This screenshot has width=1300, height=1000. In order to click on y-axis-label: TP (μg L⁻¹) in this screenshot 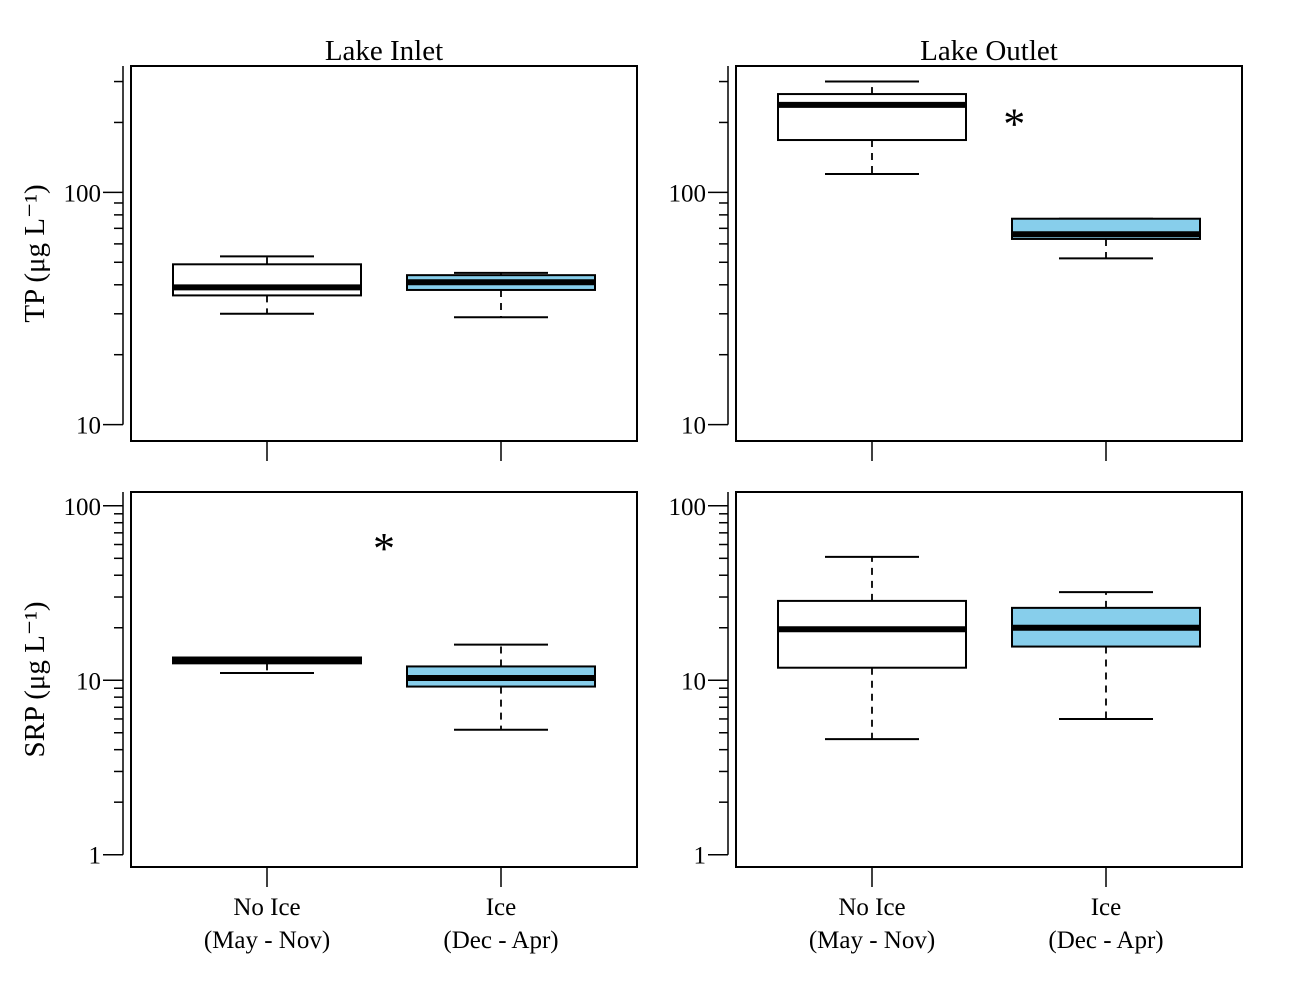, I will do `click(35, 253)`.